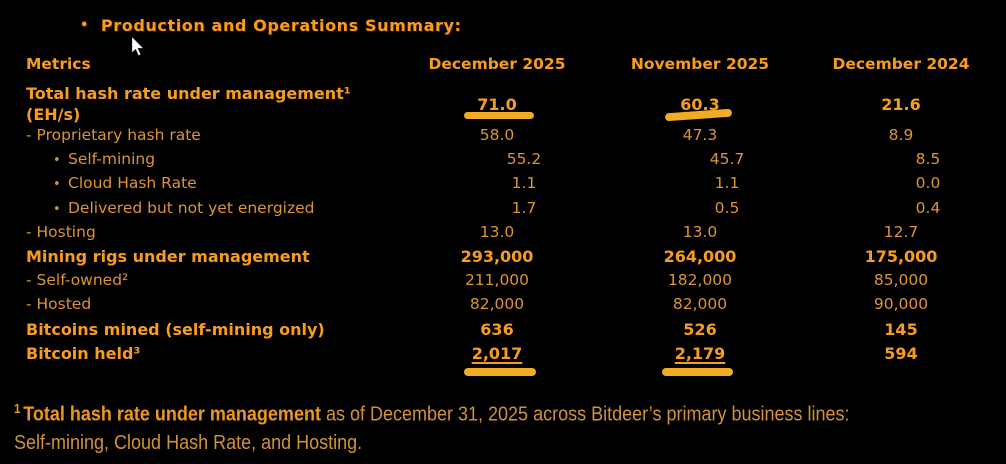 The image size is (1006, 464). Describe the element at coordinates (700, 256) in the screenshot. I see `value-nov-2025: 264,000` at that location.